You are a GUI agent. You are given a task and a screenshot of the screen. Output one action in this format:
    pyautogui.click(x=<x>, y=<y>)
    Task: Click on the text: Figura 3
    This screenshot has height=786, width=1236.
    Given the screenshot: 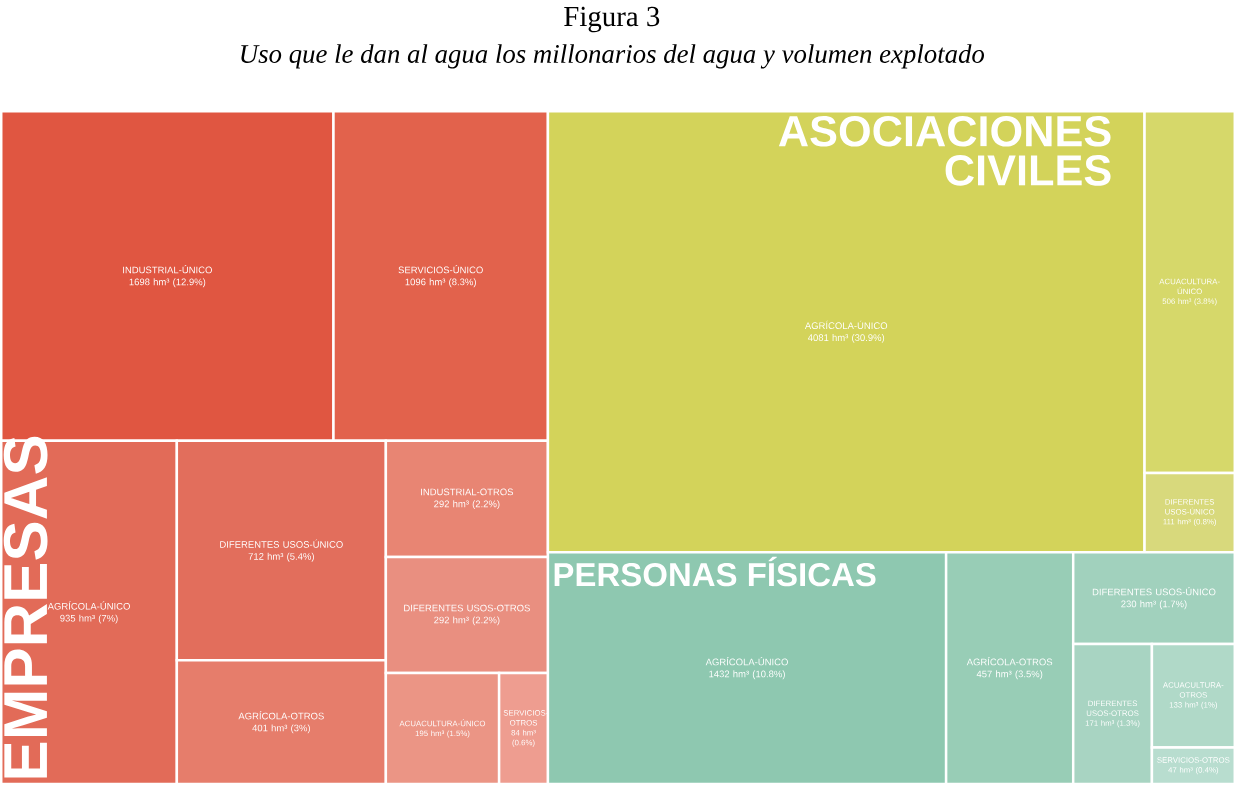 What is the action you would take?
    pyautogui.click(x=612, y=20)
    